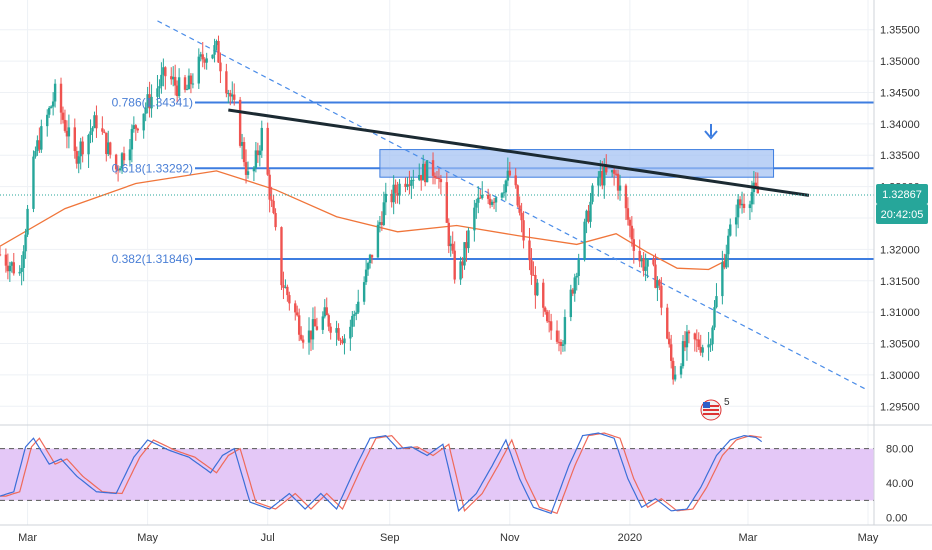 This screenshot has width=932, height=550. I want to click on moving-average-line, so click(364, 220).